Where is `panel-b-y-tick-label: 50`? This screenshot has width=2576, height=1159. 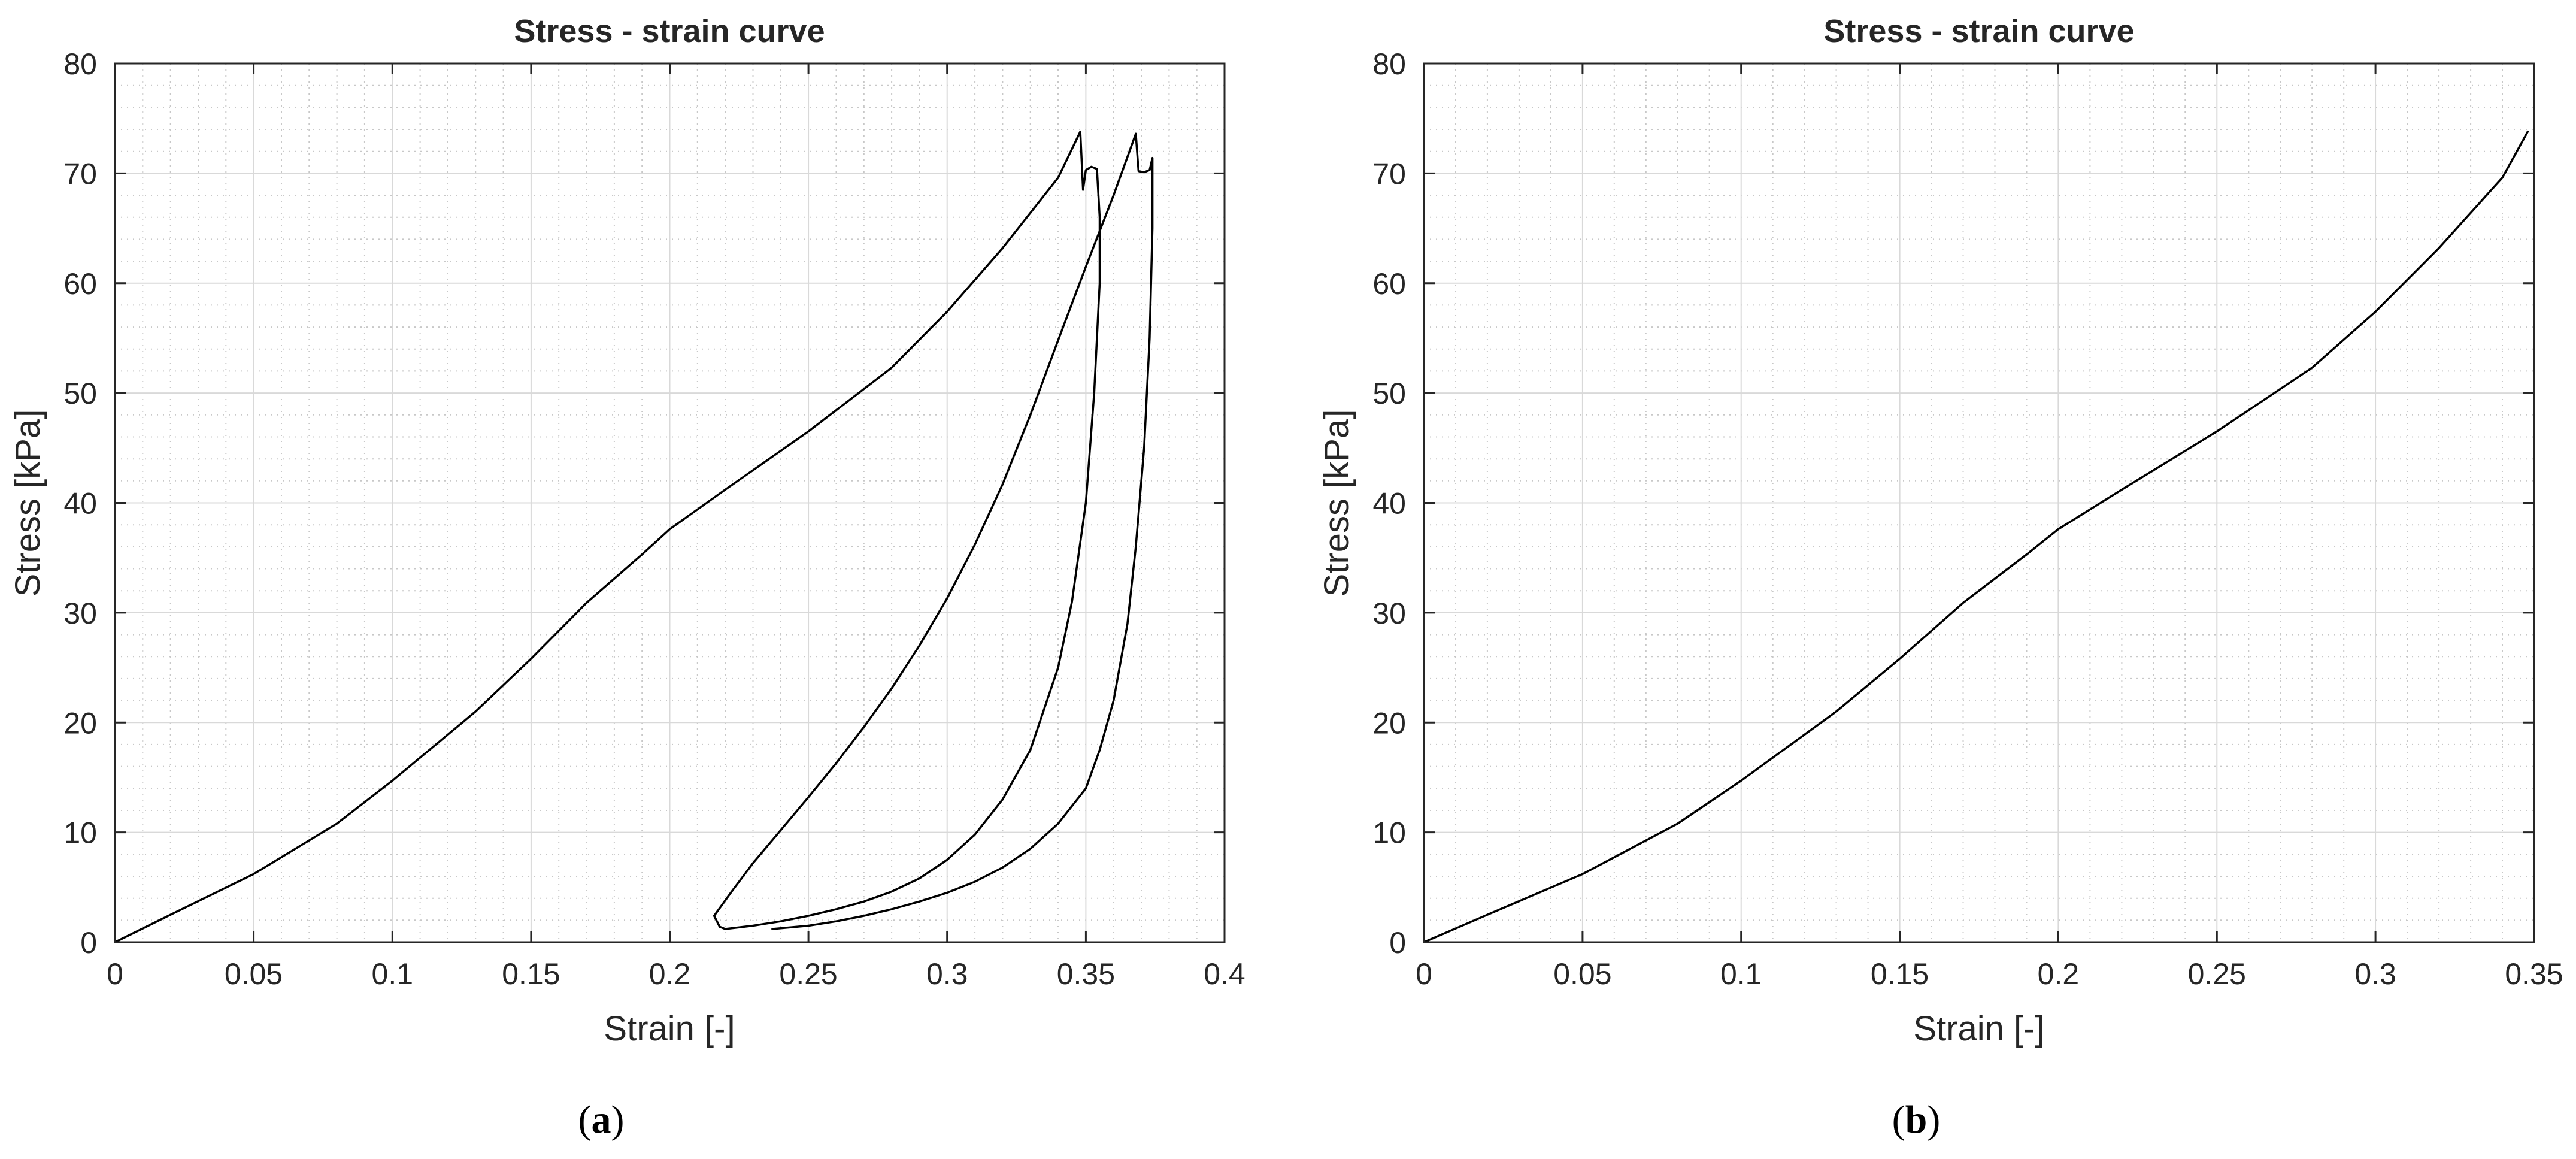
panel-b-y-tick-label: 50 is located at coordinates (1389, 393).